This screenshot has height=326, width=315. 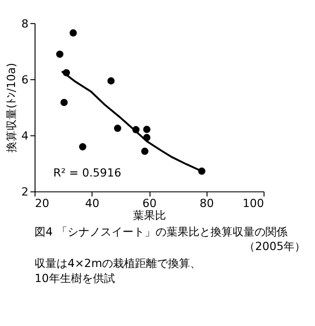 I want to click on x-tick-label: 20, so click(x=42, y=203).